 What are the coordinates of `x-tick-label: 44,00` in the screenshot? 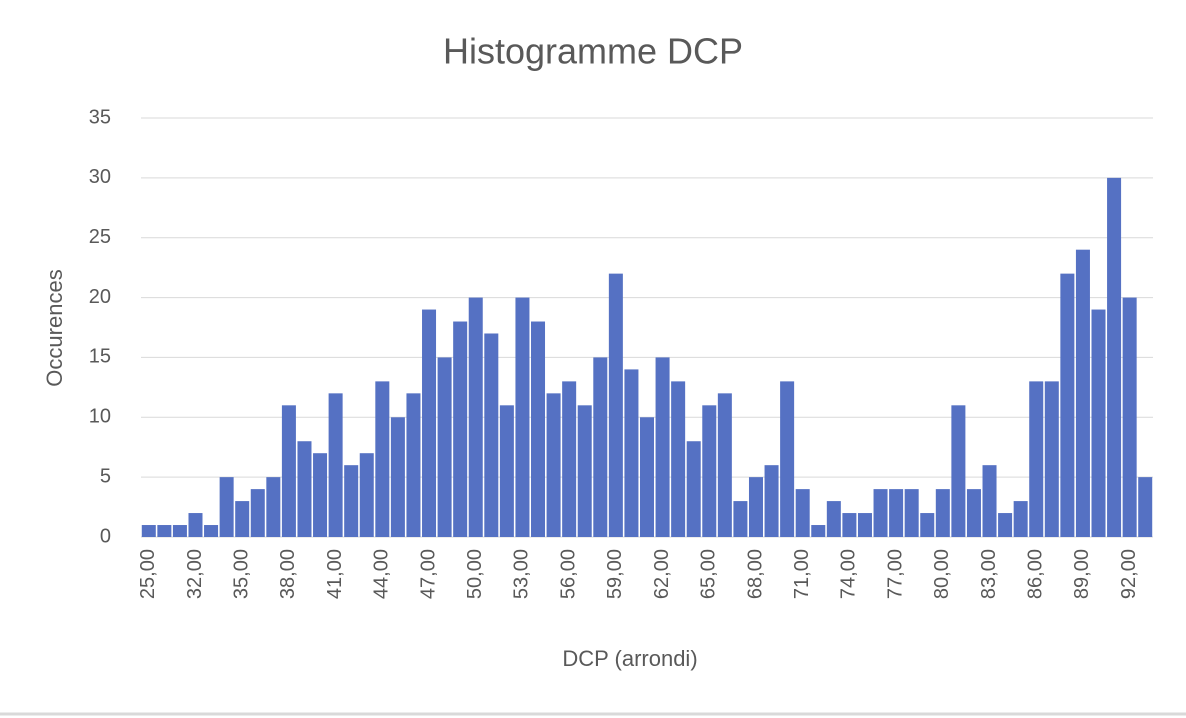 It's located at (382, 574).